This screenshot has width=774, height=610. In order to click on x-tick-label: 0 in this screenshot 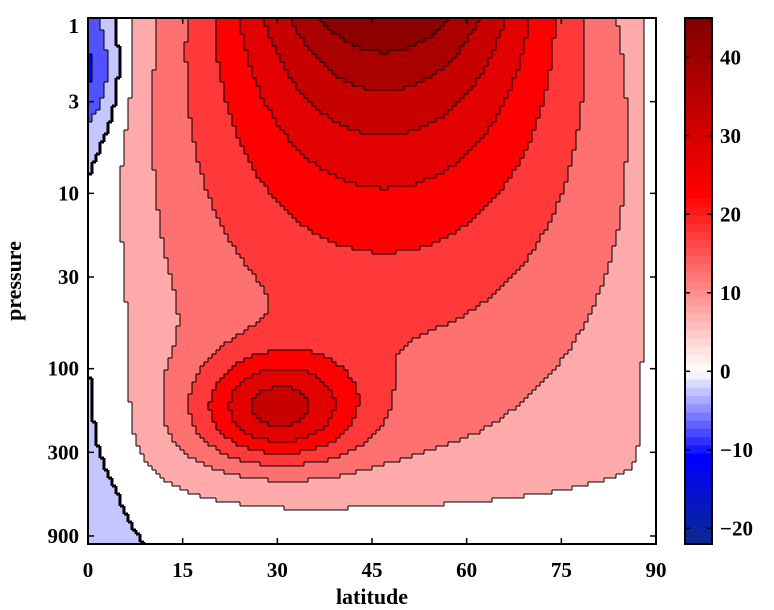, I will do `click(88, 570)`.